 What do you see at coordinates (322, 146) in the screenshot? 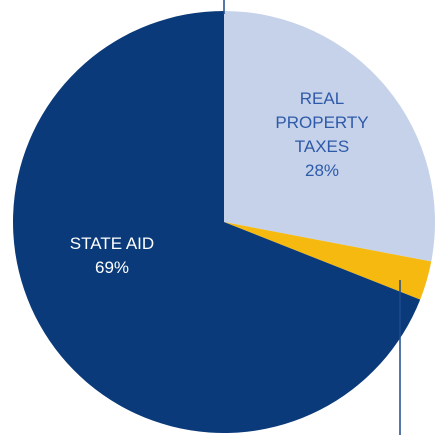
I see `slice-label-line: TAXES` at bounding box center [322, 146].